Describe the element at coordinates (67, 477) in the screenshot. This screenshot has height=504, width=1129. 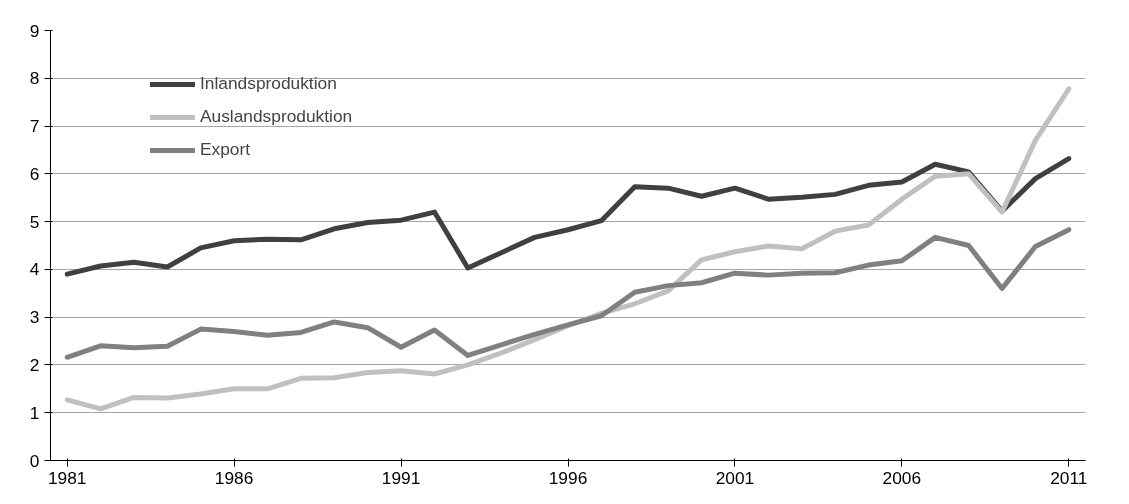
I see `x-tick-label: 1981` at that location.